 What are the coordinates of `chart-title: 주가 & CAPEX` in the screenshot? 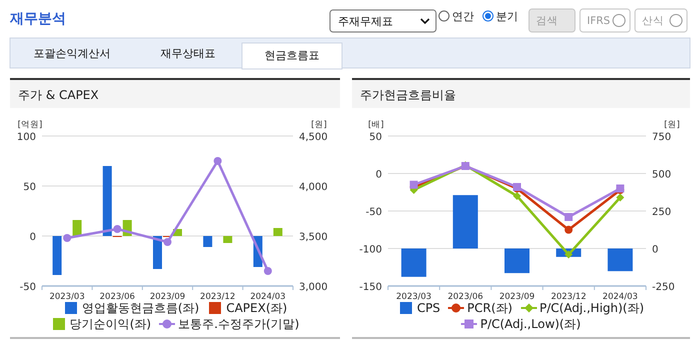 It's located at (58, 95).